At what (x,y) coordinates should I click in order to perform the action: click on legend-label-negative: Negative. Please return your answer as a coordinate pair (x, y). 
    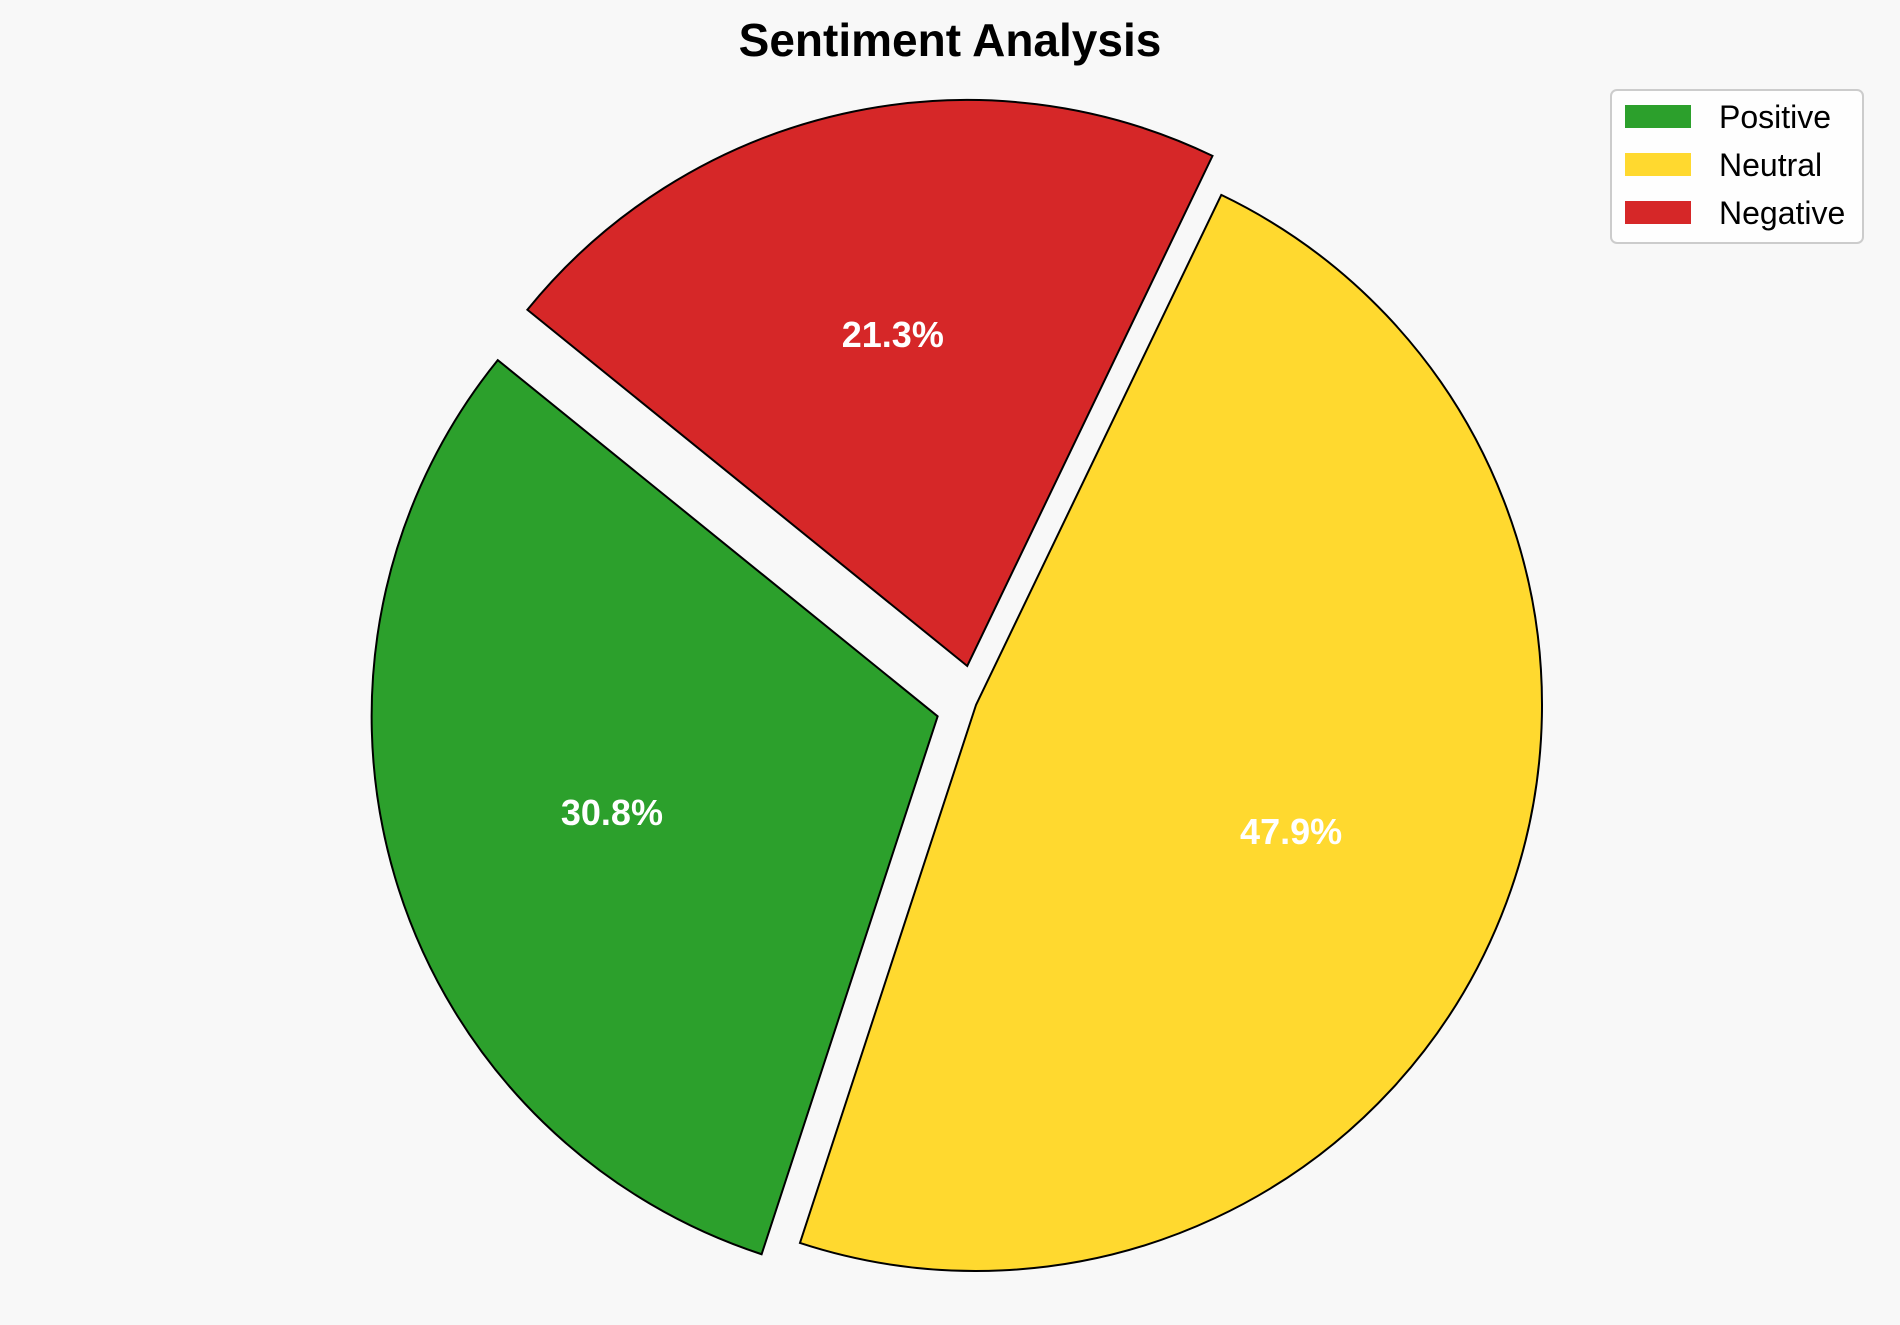
    Looking at the image, I should click on (1782, 213).